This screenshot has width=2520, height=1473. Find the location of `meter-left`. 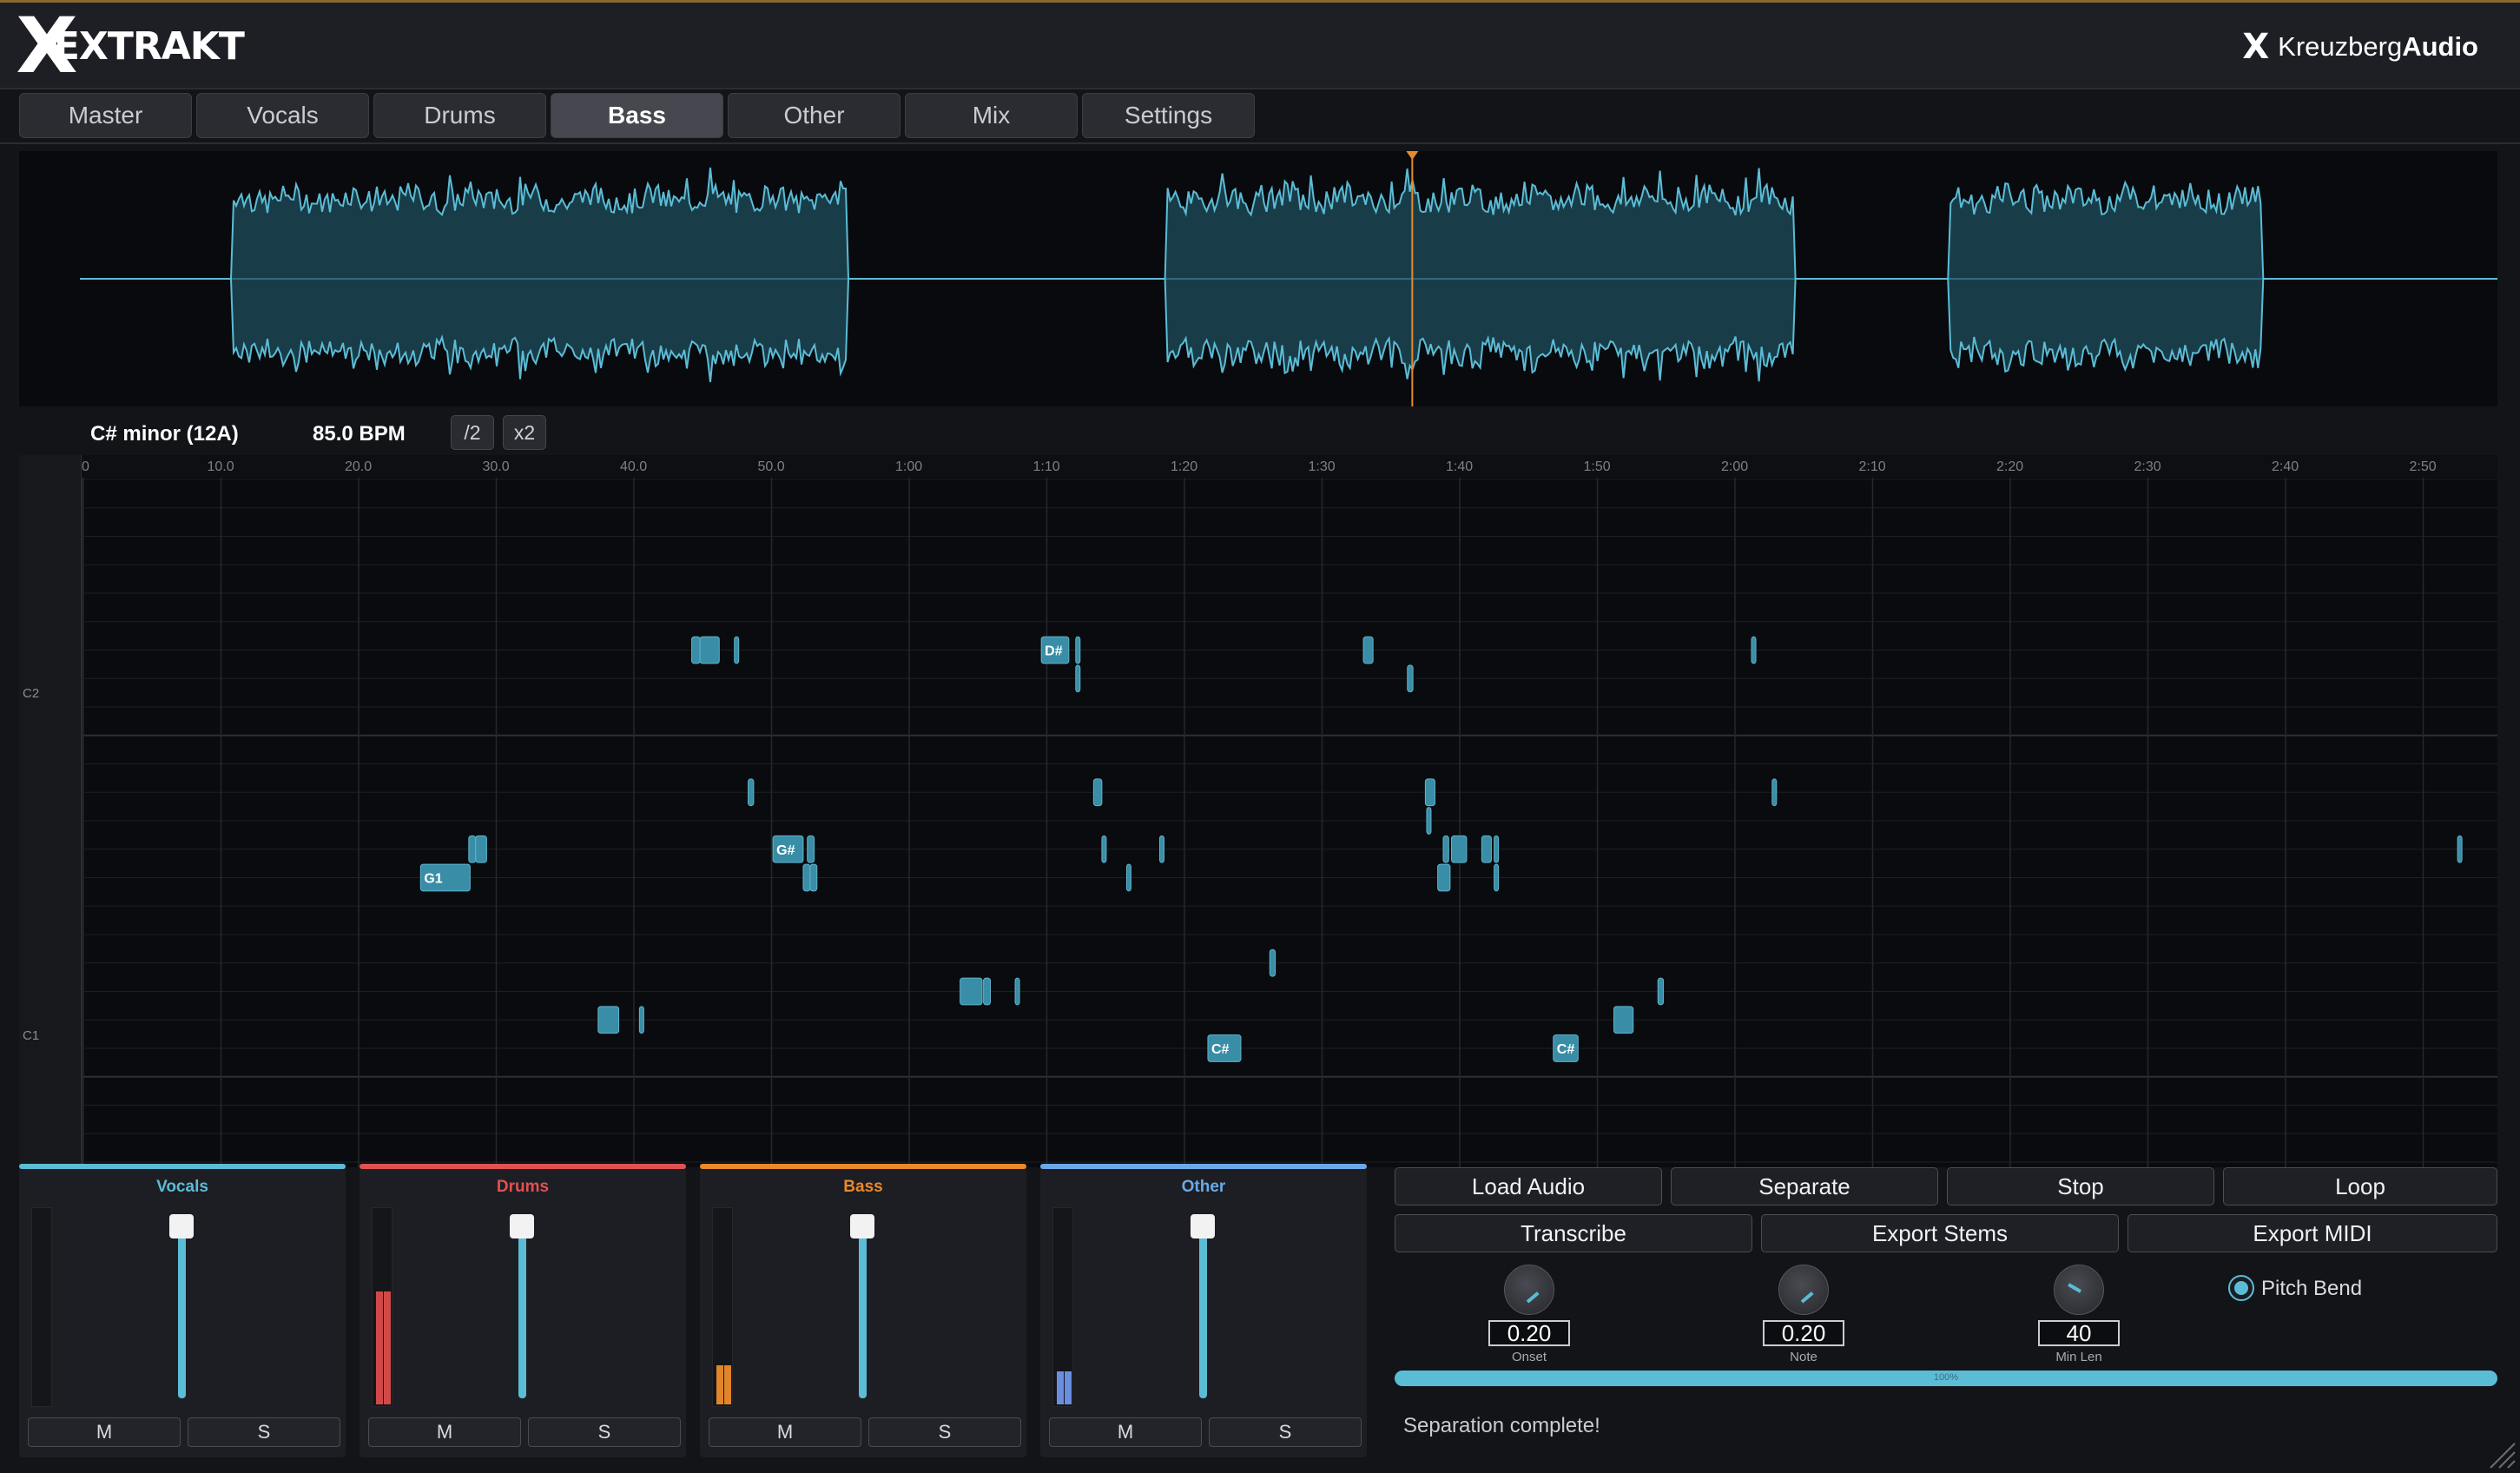

meter-left is located at coordinates (719, 1384).